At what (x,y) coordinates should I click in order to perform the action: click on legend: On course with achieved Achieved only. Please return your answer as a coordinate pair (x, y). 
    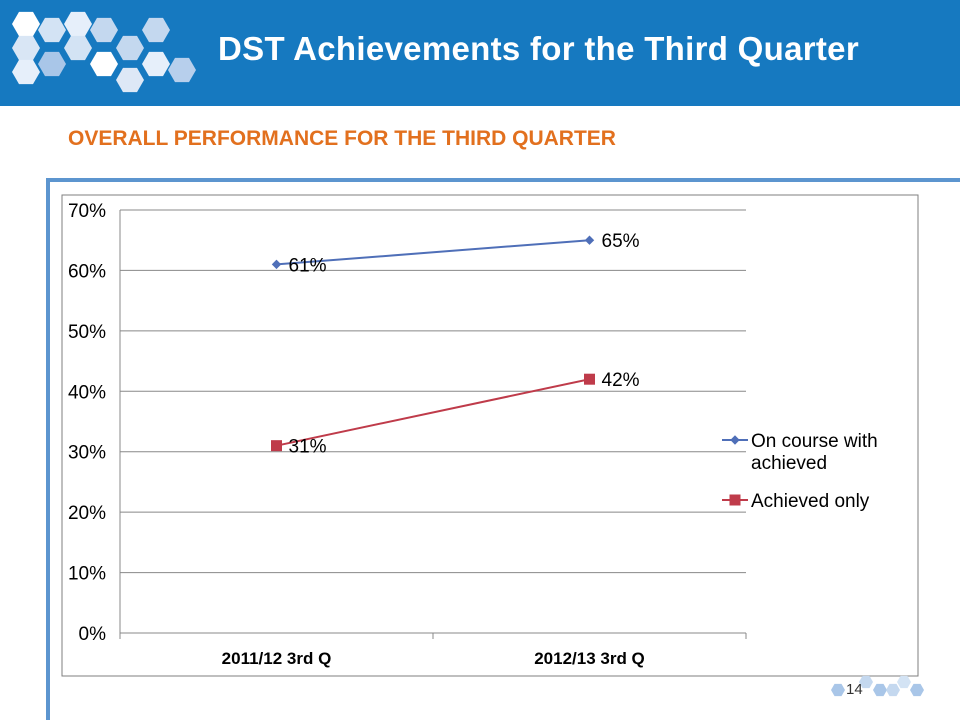
    Looking at the image, I should click on (800, 471).